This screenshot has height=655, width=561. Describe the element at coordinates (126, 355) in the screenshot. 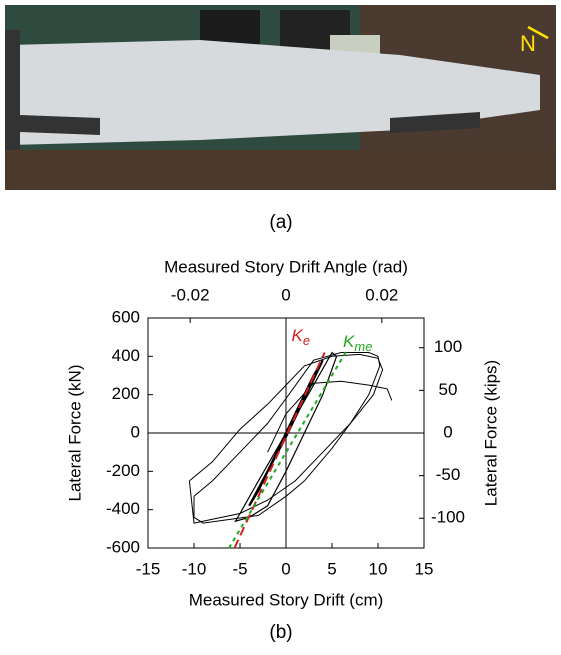

I see `y-tick-label: 400` at that location.